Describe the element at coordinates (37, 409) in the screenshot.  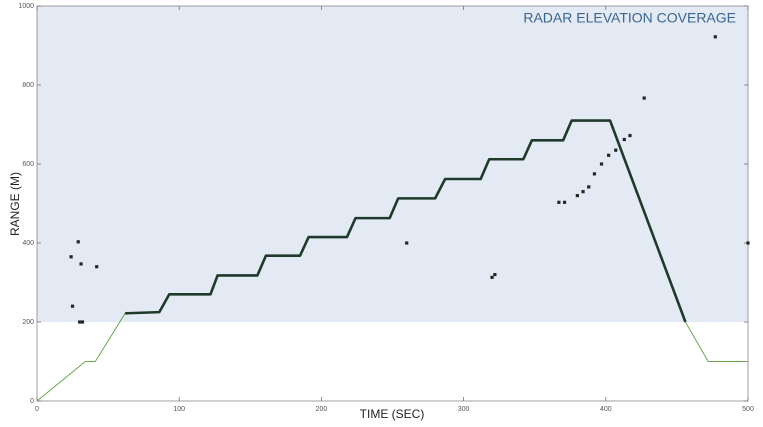
I see `x-tick-label: 0` at that location.